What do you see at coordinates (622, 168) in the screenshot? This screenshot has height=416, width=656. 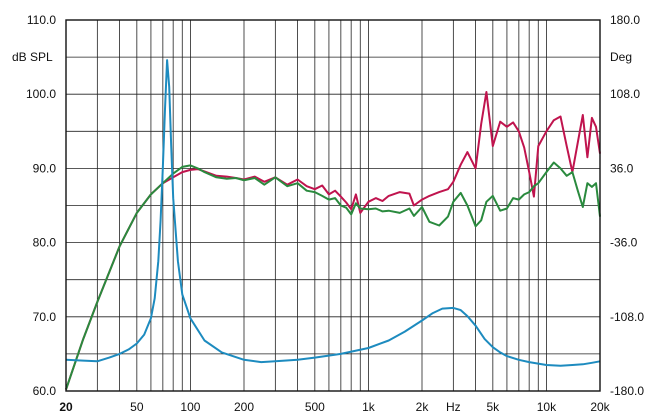 I see `y-right-tick-label: 36.0` at bounding box center [622, 168].